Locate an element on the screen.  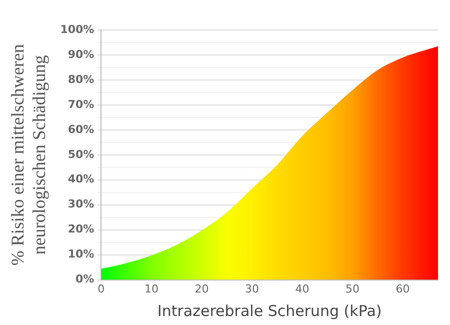
y-tick-label: 40% is located at coordinates (81, 179).